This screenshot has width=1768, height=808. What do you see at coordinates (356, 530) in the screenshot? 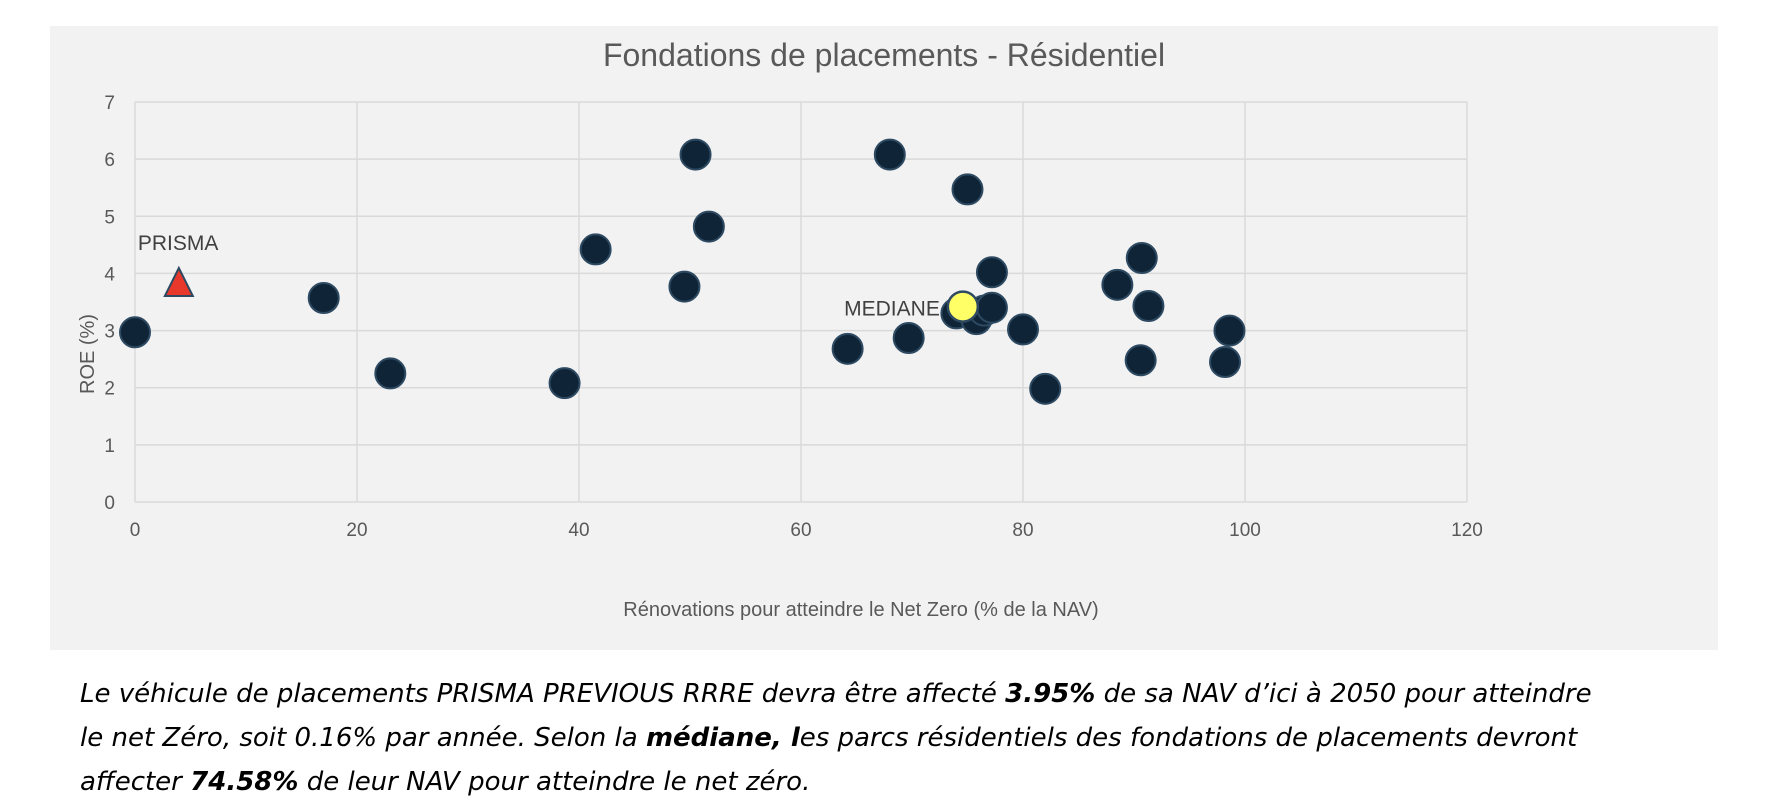
I see `x-tick-label: 20` at bounding box center [356, 530].